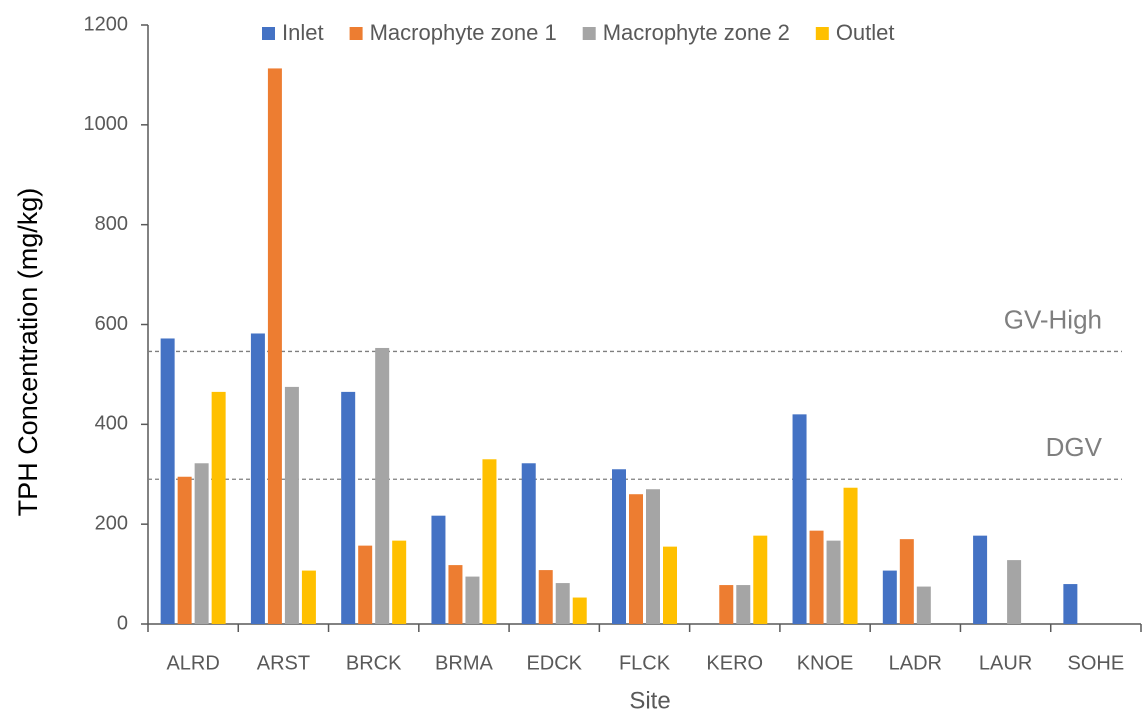  I want to click on reference-label: GV-High, so click(1053, 319).